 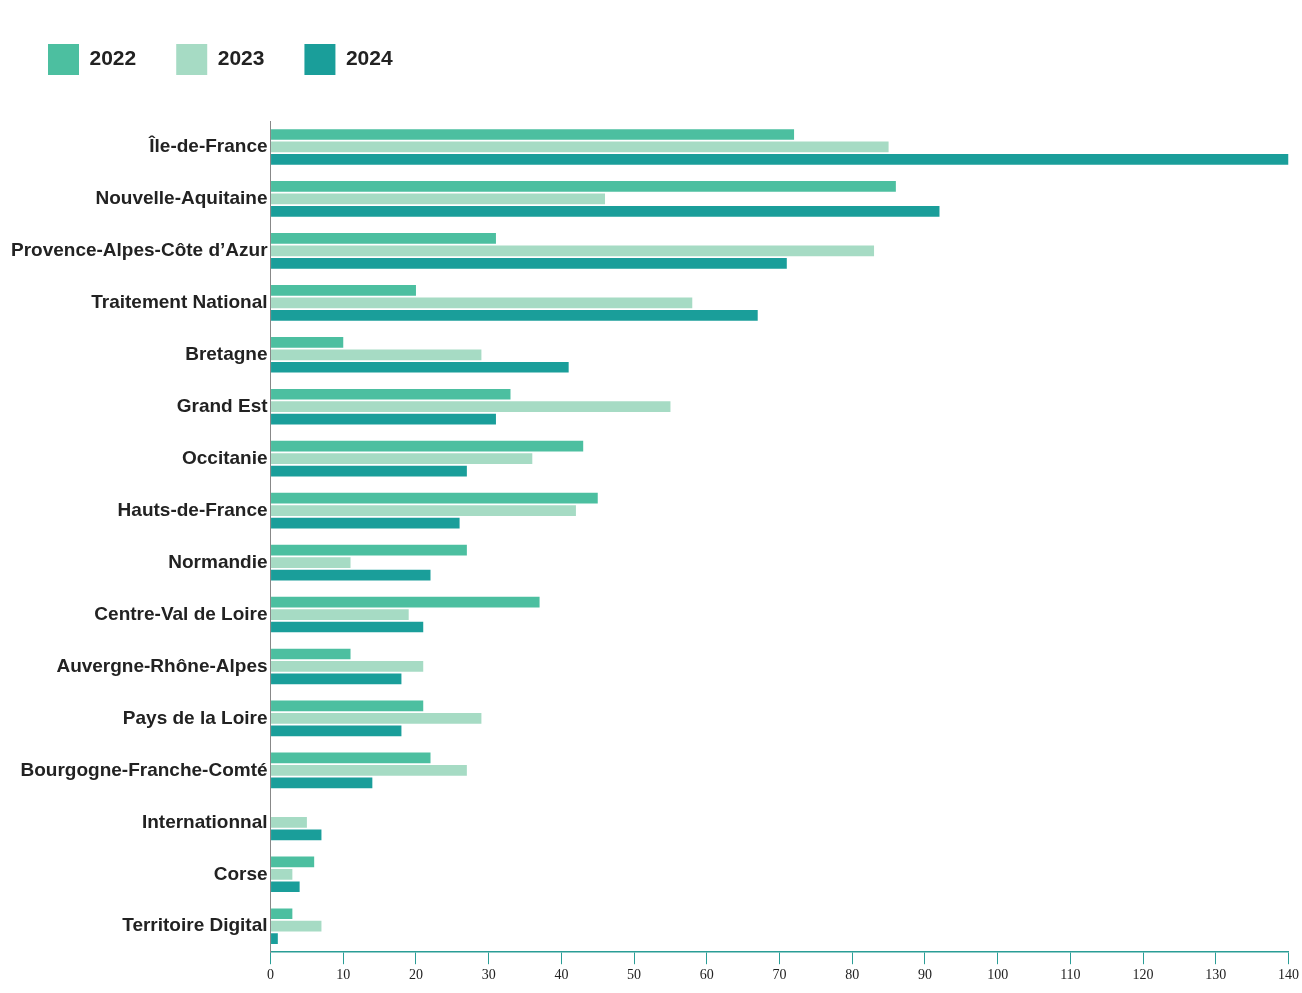 What do you see at coordinates (192, 509) in the screenshot?
I see `y-tick-label: Hauts-de-France` at bounding box center [192, 509].